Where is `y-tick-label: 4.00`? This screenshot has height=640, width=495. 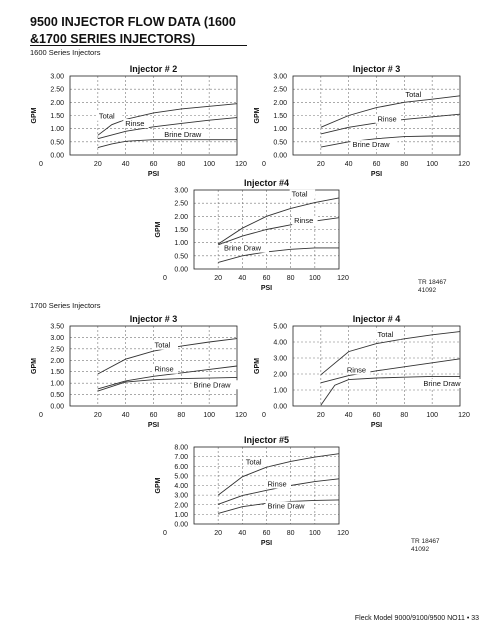 y-tick-label: 4.00 is located at coordinates (280, 343).